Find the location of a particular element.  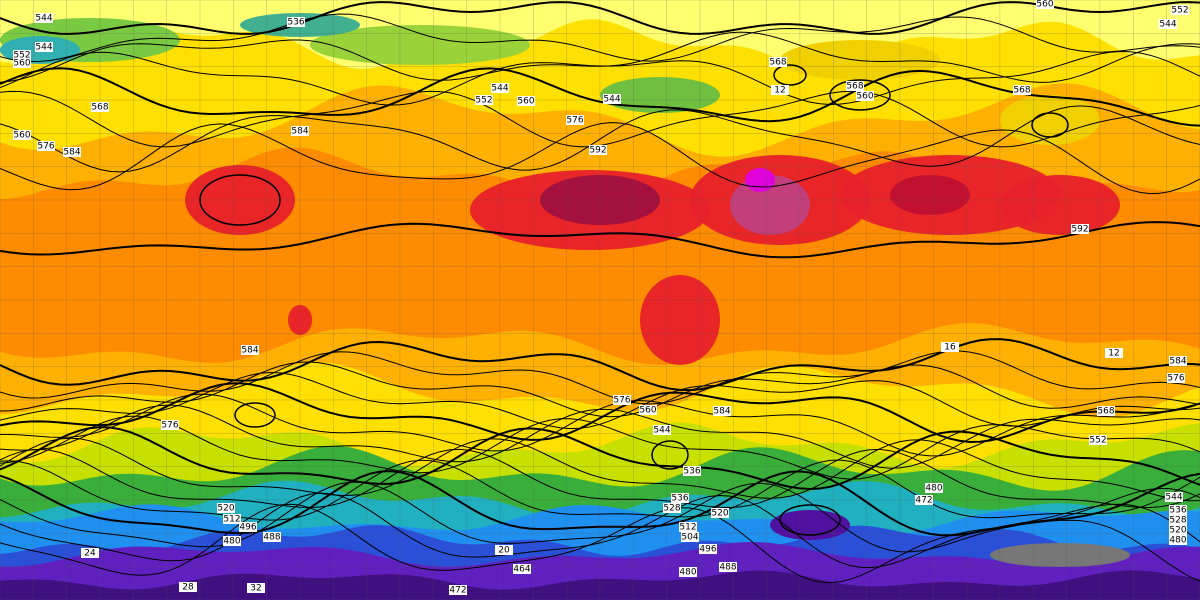

contour-label: 552 is located at coordinates (1098, 440).